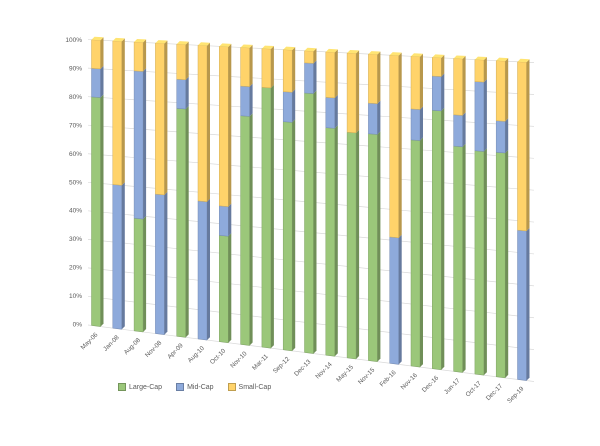 Image resolution: width=600 pixels, height=446 pixels. What do you see at coordinates (78, 325) in the screenshot?
I see `y-tick-label: 0%` at bounding box center [78, 325].